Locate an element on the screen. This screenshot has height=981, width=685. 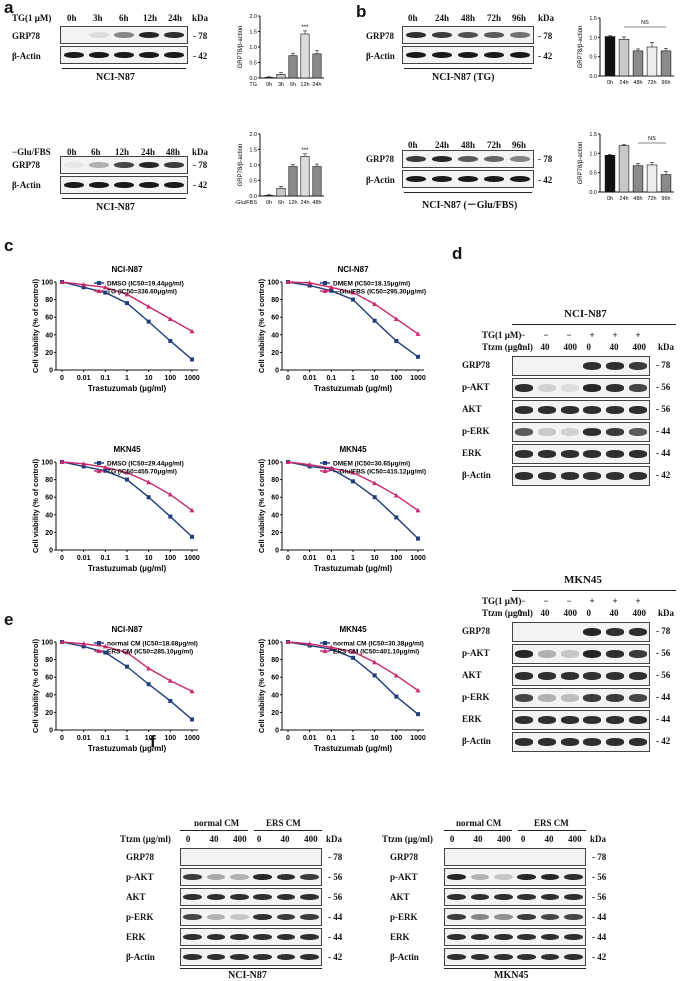
legend-label: DMSO (IC50=19.44μg/ml) is located at coordinates (145, 284).